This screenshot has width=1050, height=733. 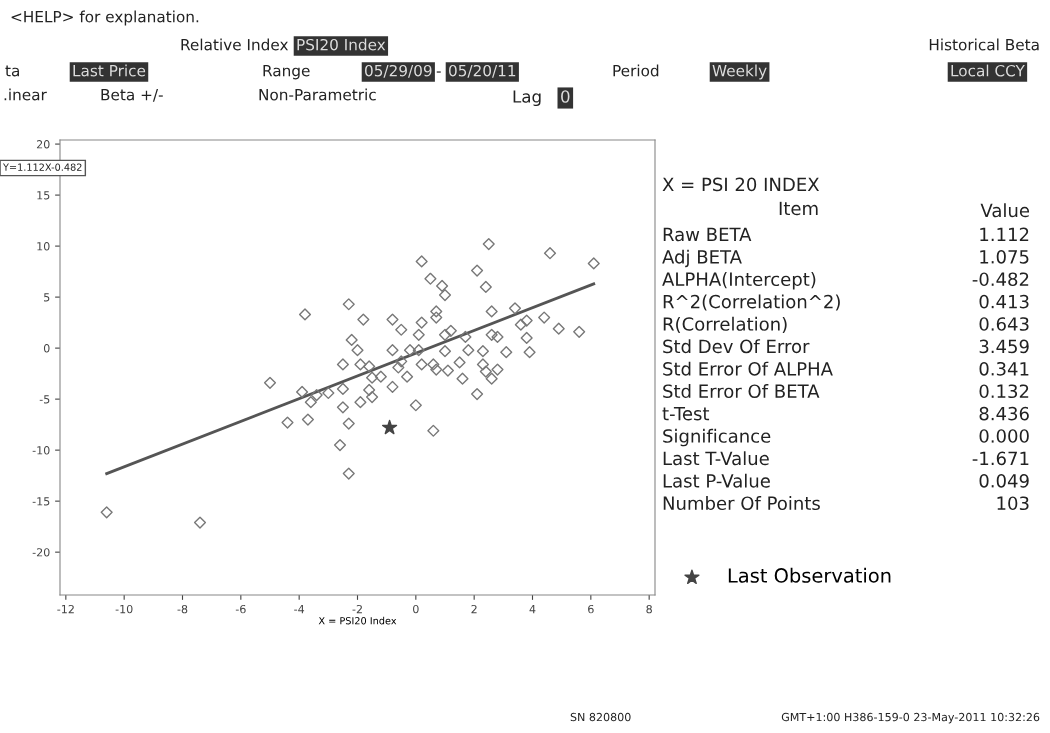 What do you see at coordinates (132, 95) in the screenshot?
I see `text: Beta +/-` at bounding box center [132, 95].